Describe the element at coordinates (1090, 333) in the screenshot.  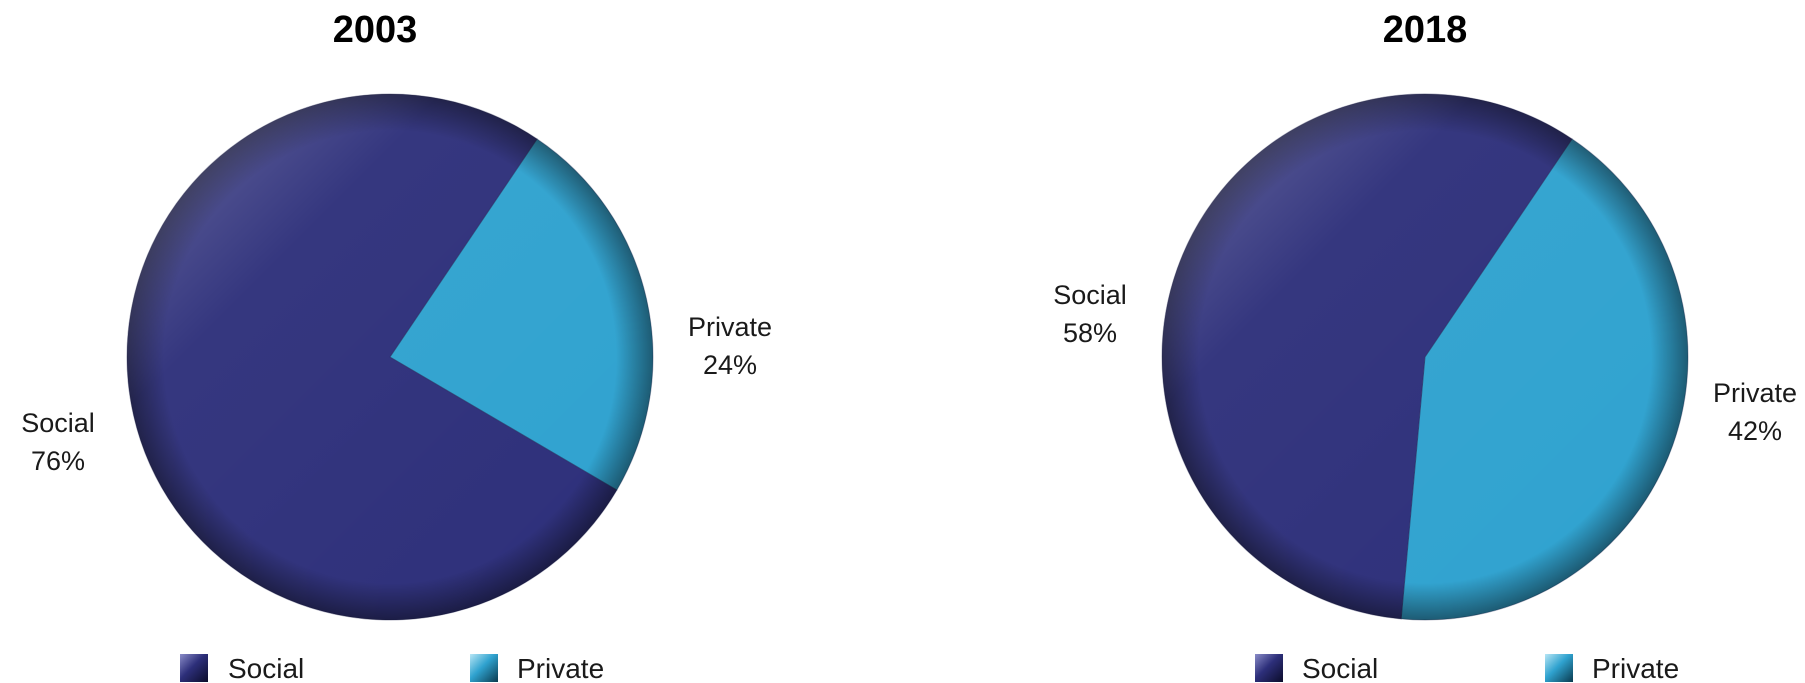
I see `slice-label-social-value: 58%` at that location.